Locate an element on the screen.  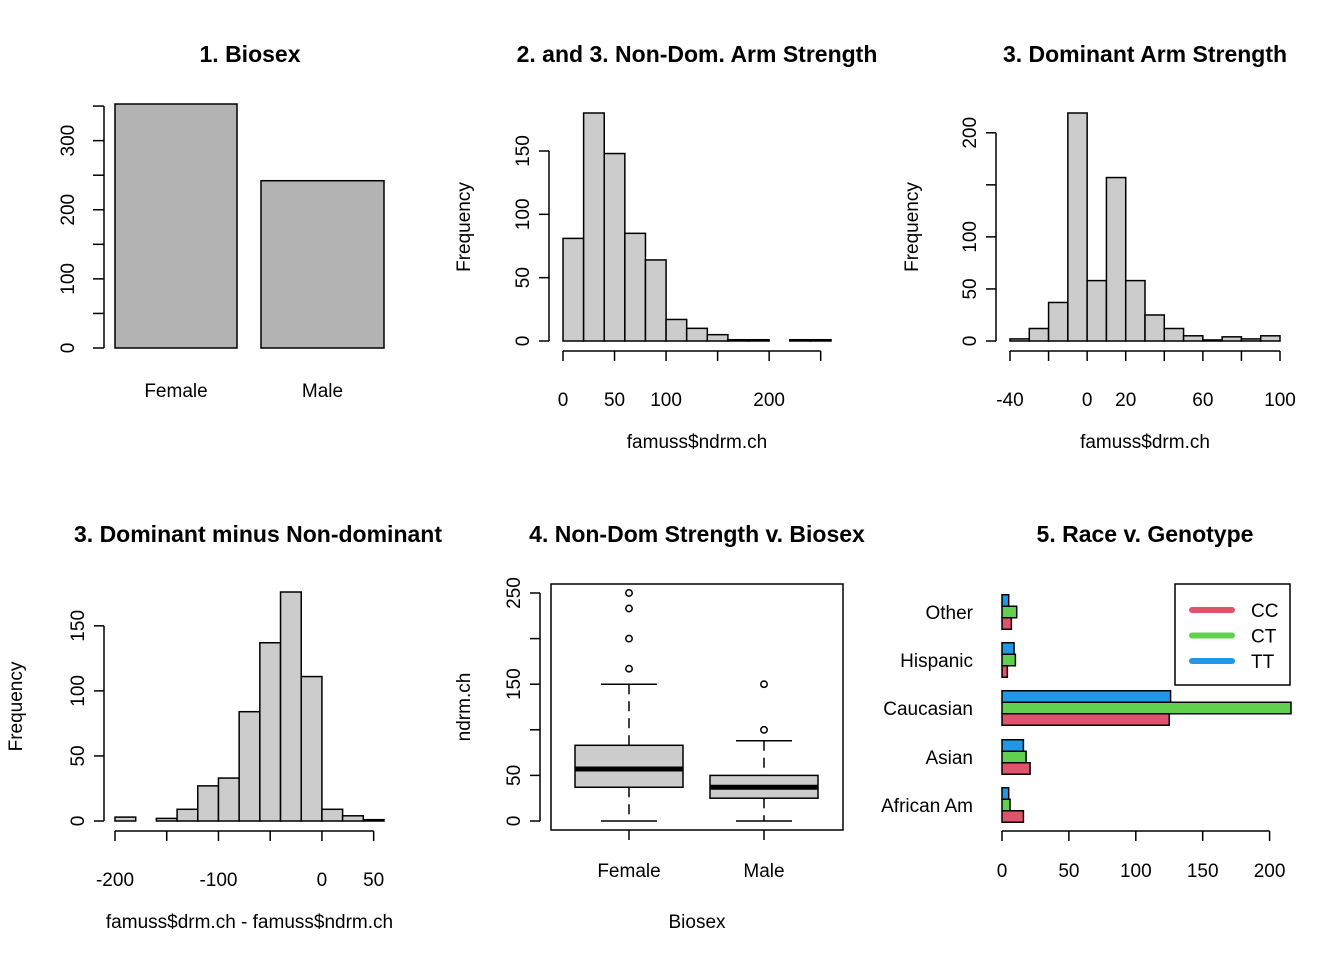
y-tick-label: 150 is located at coordinates (523, 151).